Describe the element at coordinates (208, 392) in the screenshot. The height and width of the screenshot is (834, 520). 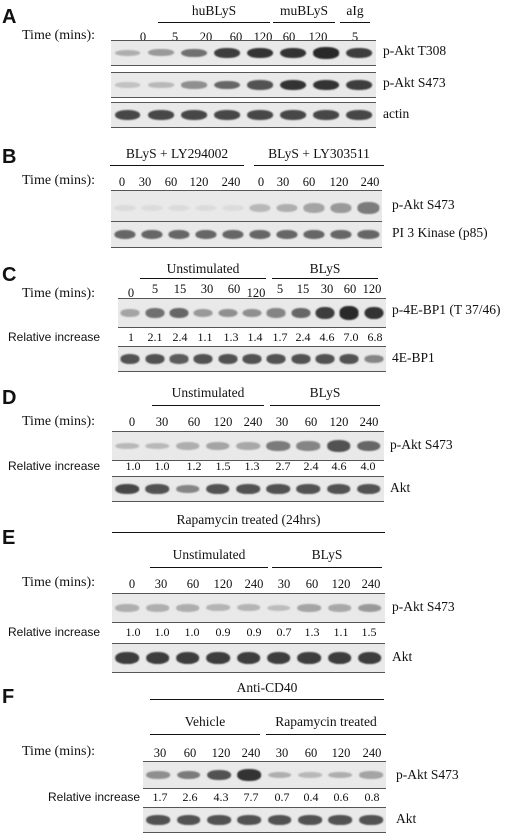
I see `group-label-unstimulated: Unstimulated` at that location.